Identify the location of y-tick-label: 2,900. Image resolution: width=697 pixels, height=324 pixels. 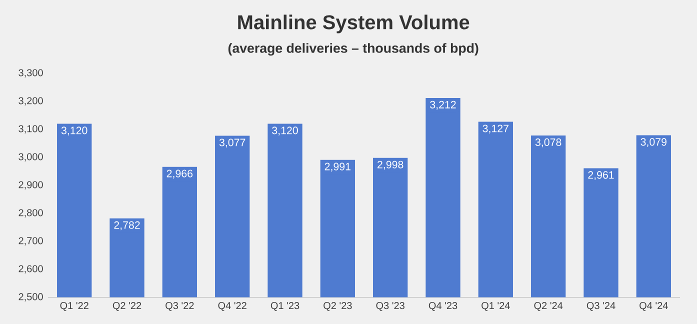
(30, 185).